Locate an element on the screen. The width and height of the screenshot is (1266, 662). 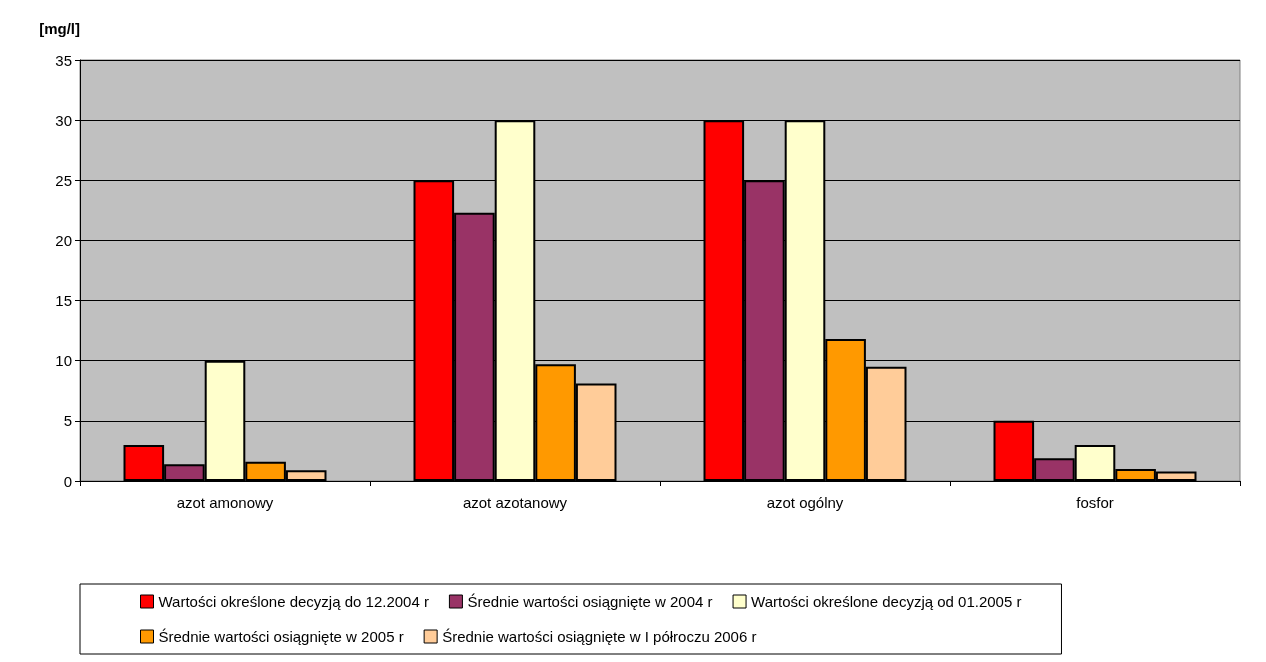
x-tick-label: fosfor is located at coordinates (1095, 502).